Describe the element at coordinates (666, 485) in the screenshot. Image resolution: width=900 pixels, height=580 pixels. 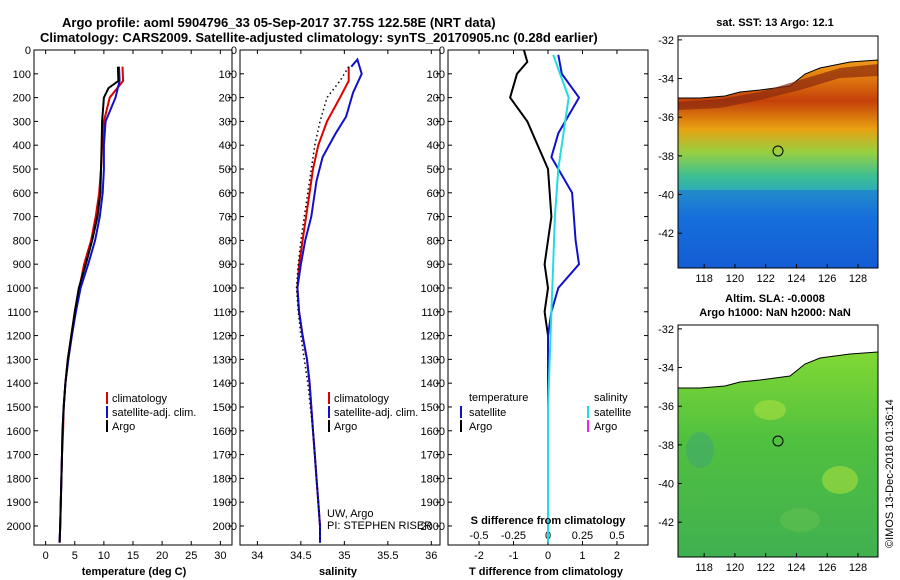
I see `map-ytick-label: -40` at that location.